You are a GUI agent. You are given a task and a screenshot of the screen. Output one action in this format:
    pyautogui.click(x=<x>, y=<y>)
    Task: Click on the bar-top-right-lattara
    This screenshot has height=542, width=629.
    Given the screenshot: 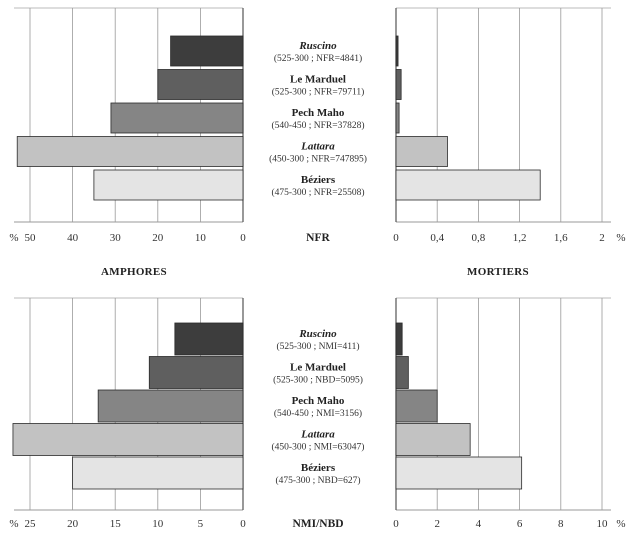 What is the action you would take?
    pyautogui.click(x=421, y=151)
    